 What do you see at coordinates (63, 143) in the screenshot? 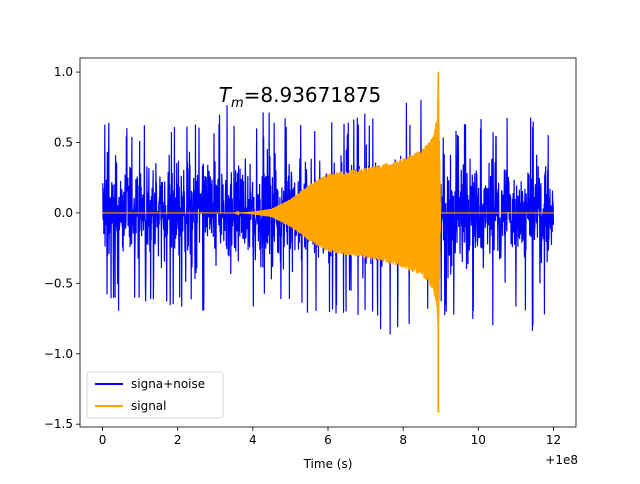
I see `y-tick-label: 0.5` at bounding box center [63, 143].